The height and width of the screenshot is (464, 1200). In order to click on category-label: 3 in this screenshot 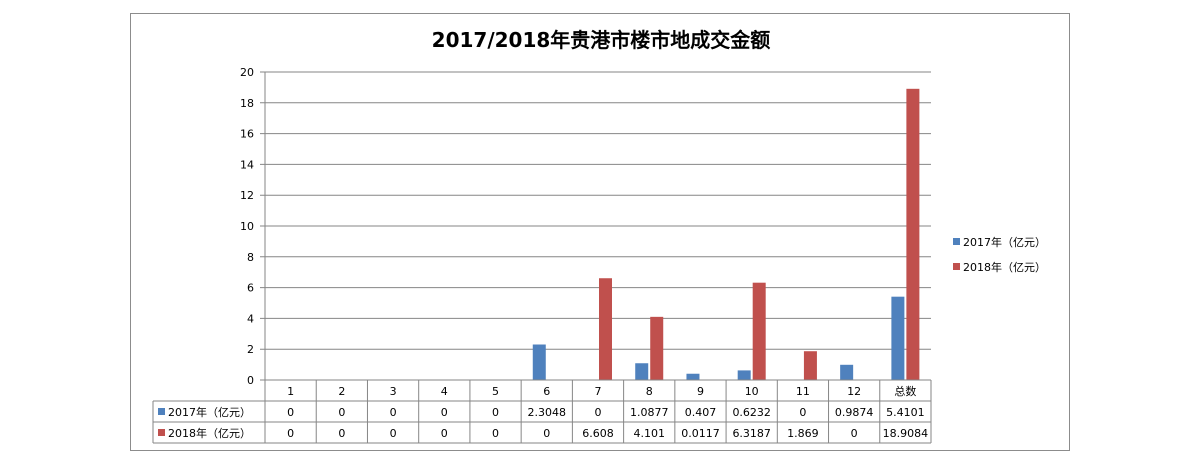, I will do `click(393, 391)`.